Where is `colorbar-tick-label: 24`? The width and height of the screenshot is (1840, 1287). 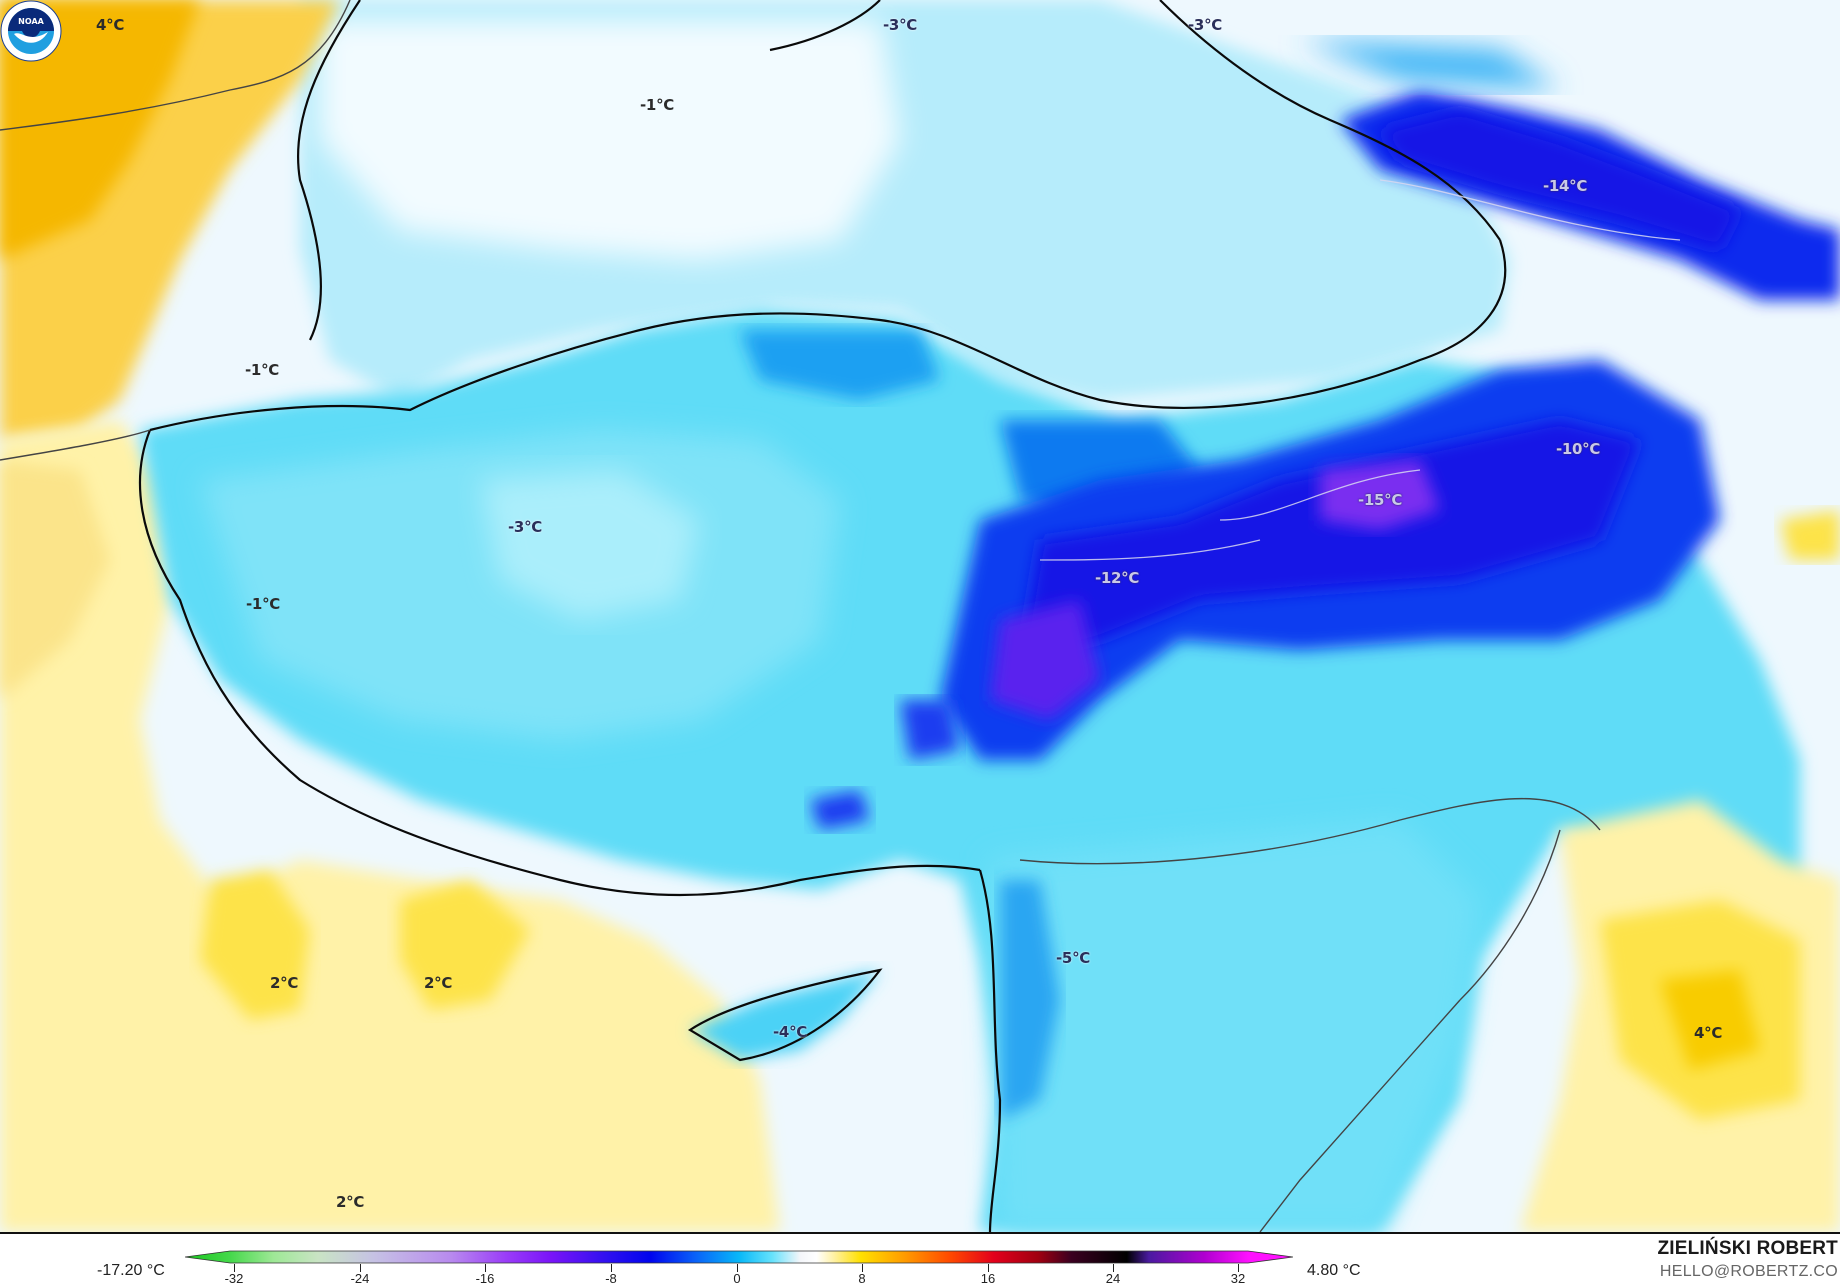
colorbar-tick-label: 24 is located at coordinates (1113, 1278).